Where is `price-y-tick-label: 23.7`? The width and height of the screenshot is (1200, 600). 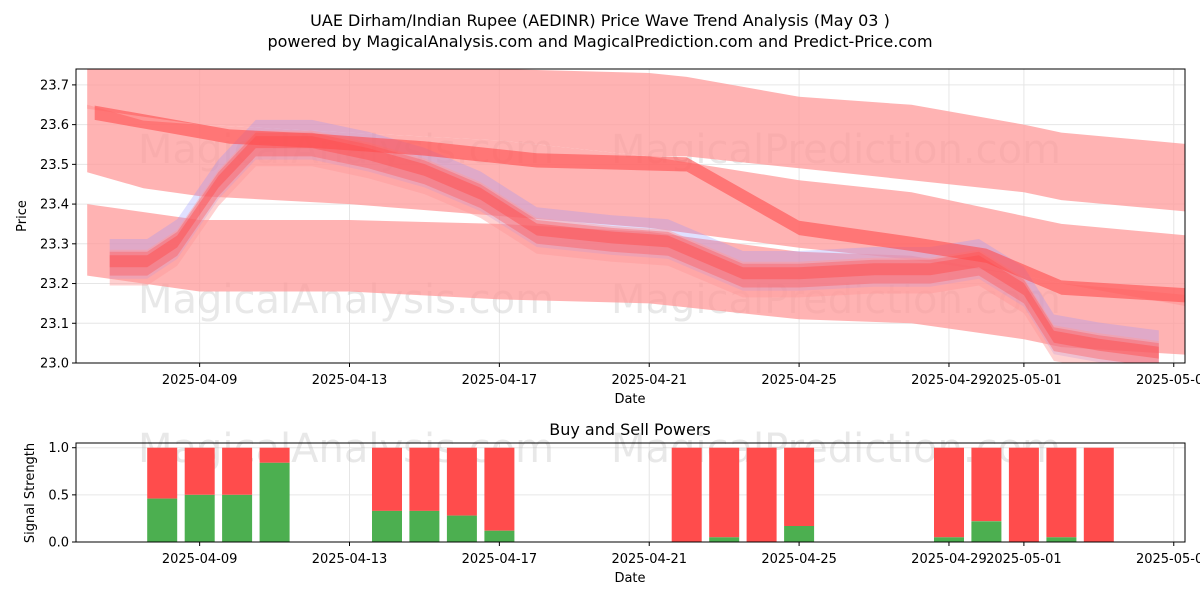 price-y-tick-label: 23.7 is located at coordinates (54, 85).